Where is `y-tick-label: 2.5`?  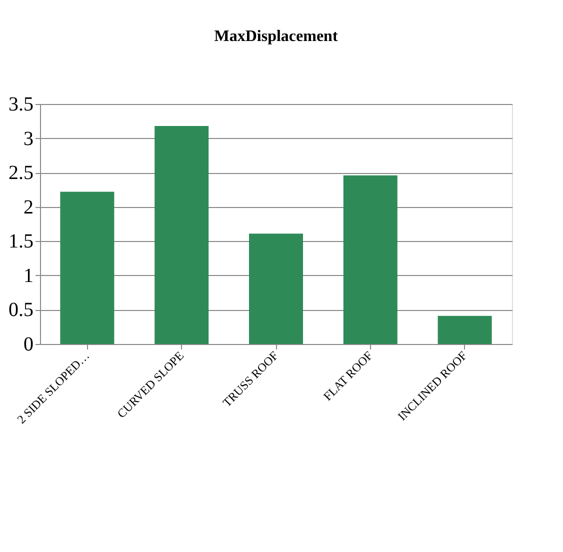
y-tick-label: 2.5 is located at coordinates (21, 173).